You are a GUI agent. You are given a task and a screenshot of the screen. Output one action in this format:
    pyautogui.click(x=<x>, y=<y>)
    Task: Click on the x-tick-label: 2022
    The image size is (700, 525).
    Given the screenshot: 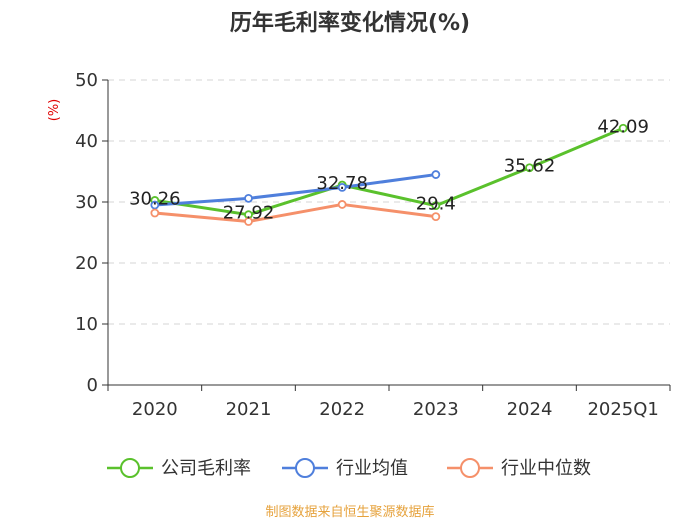 What is the action you would take?
    pyautogui.click(x=342, y=409)
    